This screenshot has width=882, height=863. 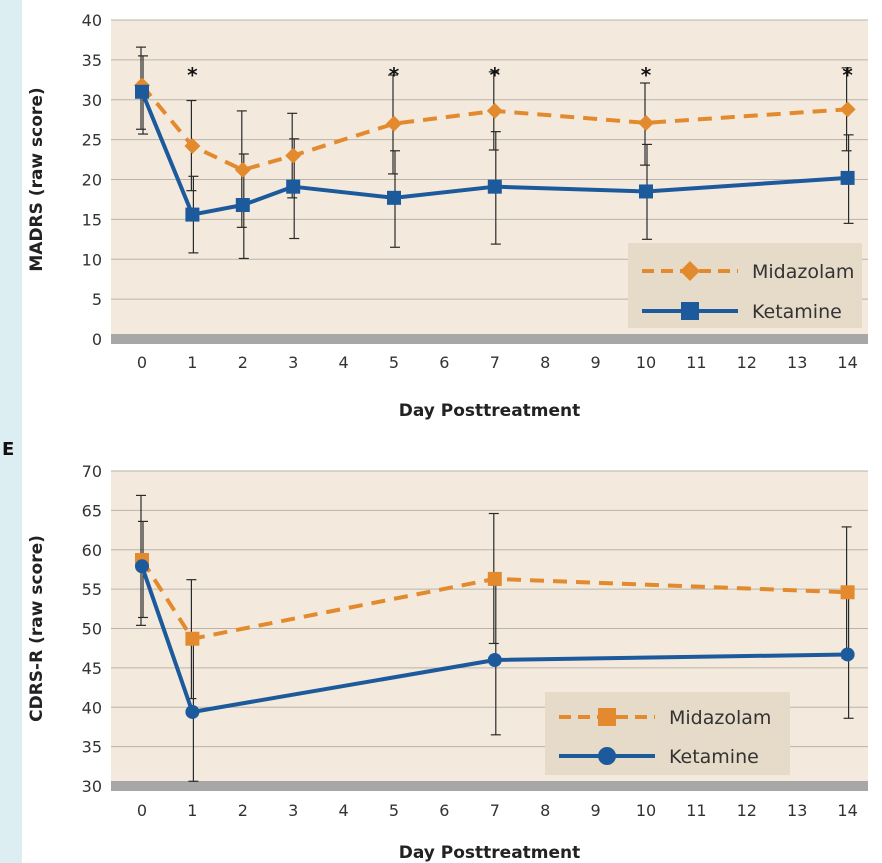 I want to click on y-tick-label: 25, so click(x=92, y=140).